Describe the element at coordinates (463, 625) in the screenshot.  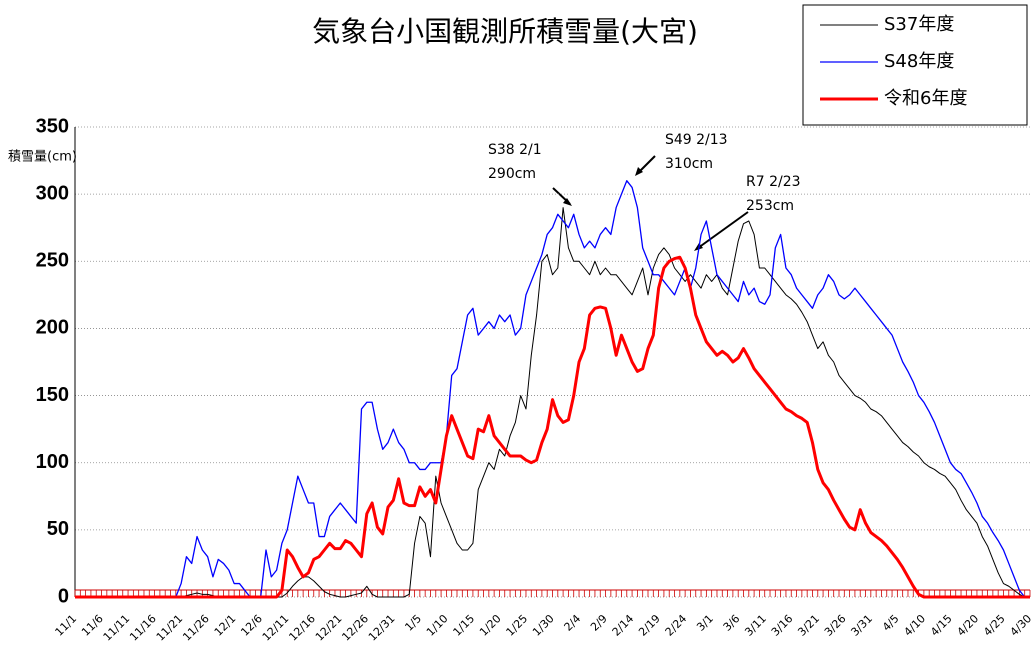
I see `x-tick-label: 1/15` at that location.